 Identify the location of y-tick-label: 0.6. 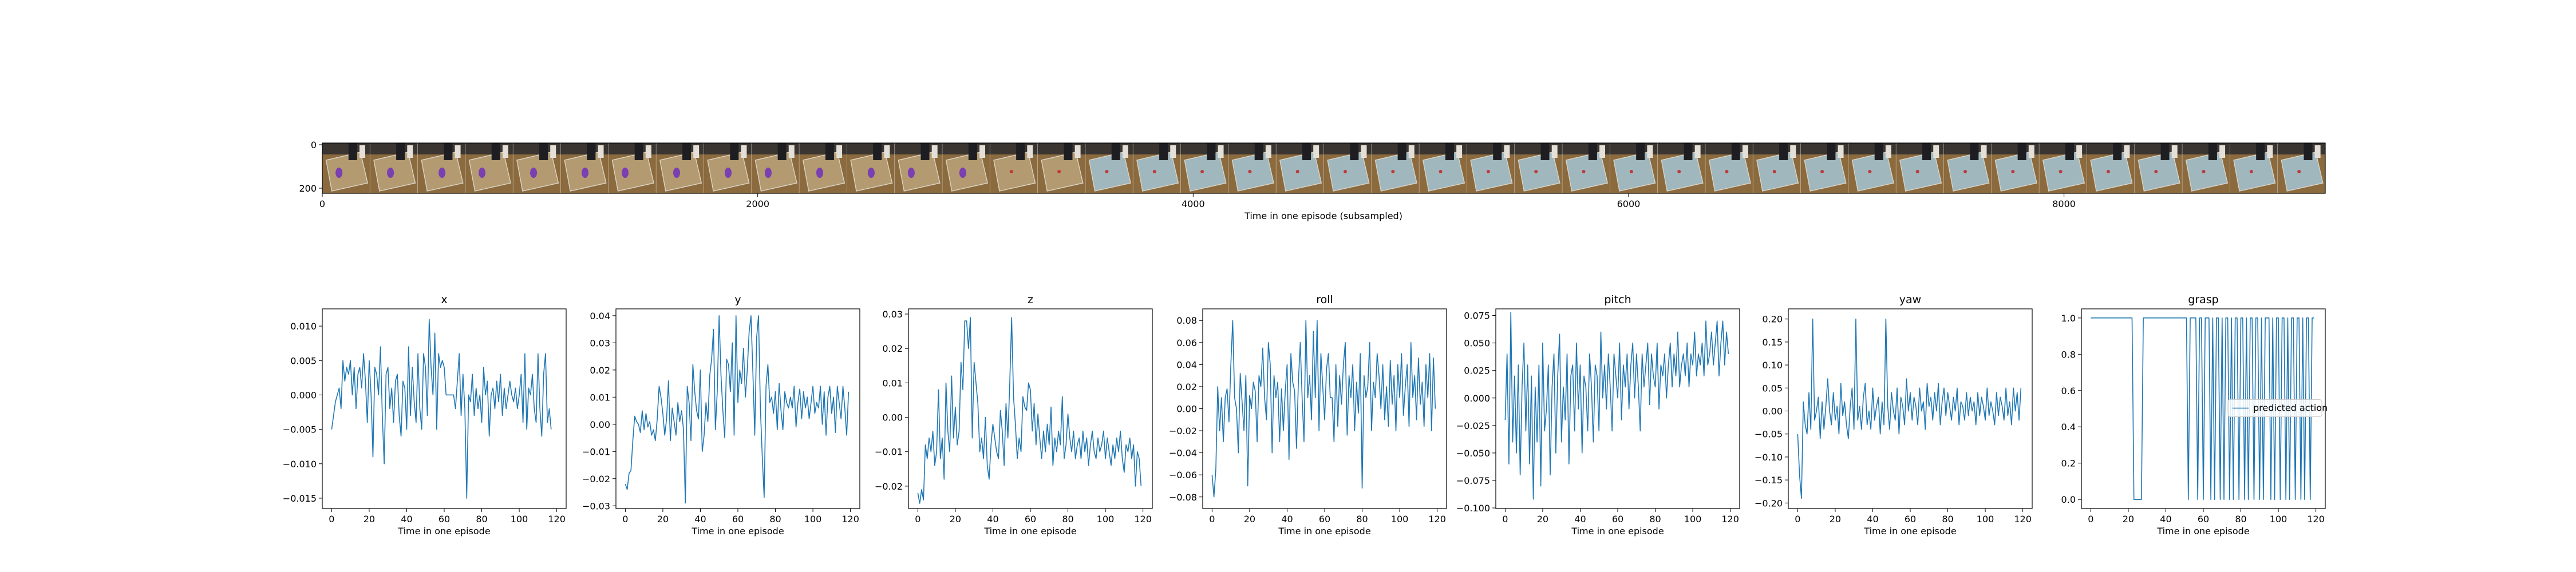
(2068, 391).